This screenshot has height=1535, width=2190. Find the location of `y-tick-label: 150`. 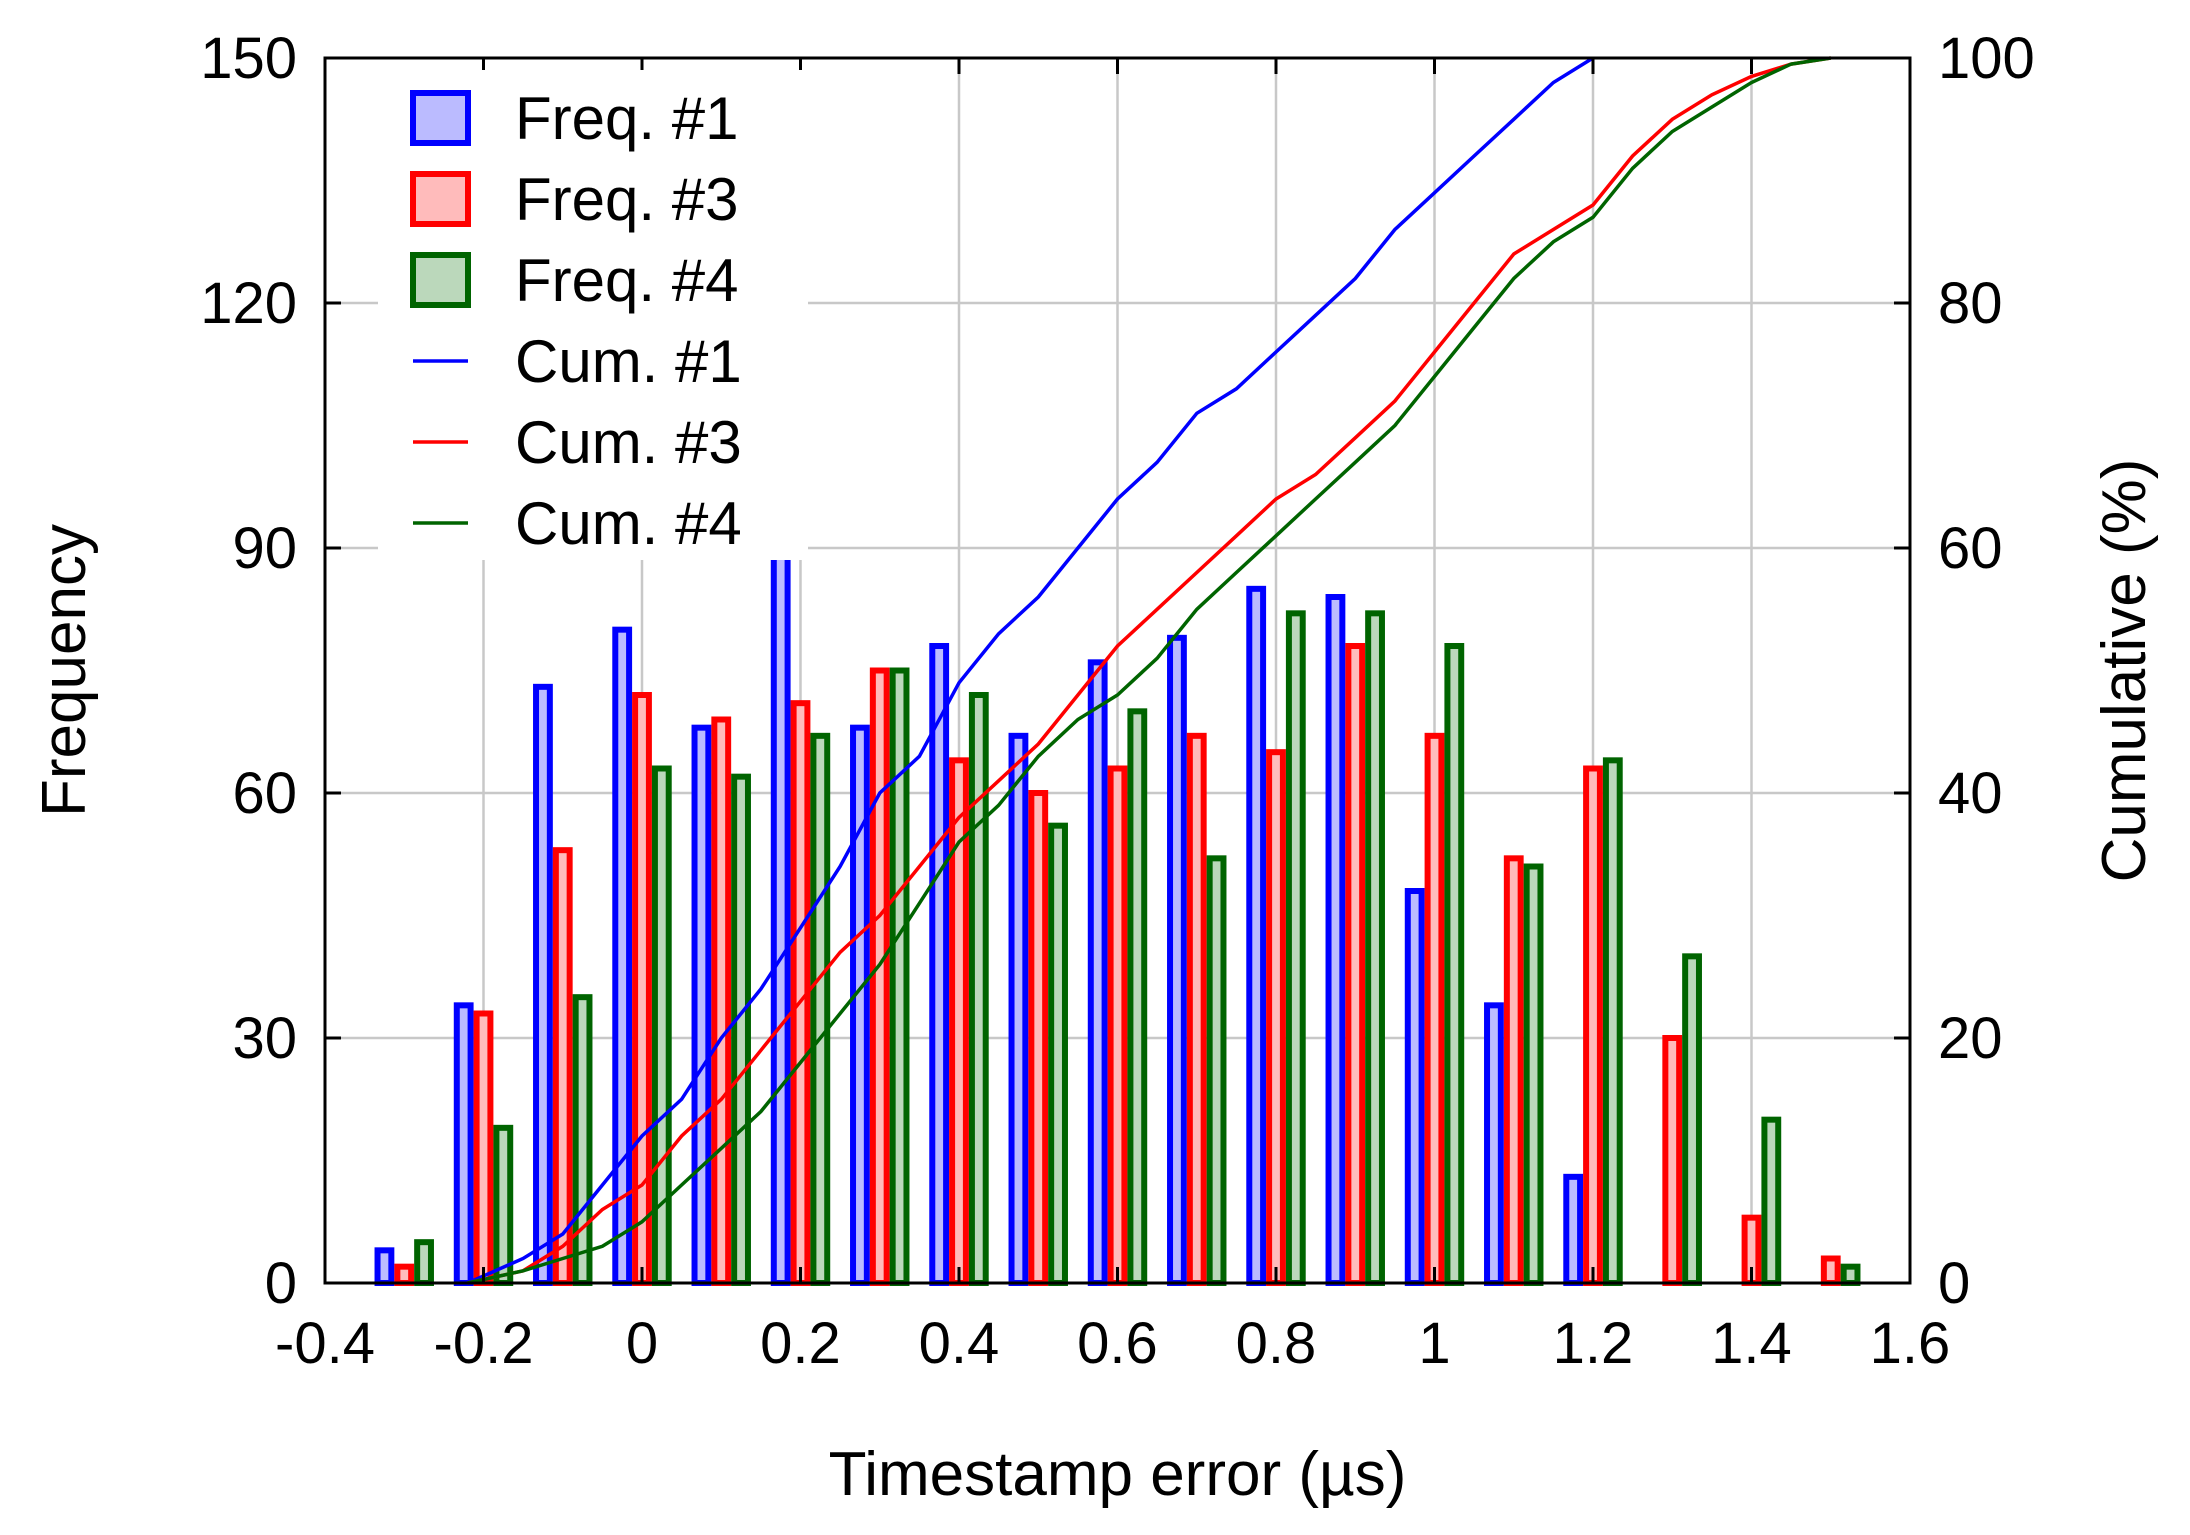

y-tick-label: 150 is located at coordinates (248, 58).